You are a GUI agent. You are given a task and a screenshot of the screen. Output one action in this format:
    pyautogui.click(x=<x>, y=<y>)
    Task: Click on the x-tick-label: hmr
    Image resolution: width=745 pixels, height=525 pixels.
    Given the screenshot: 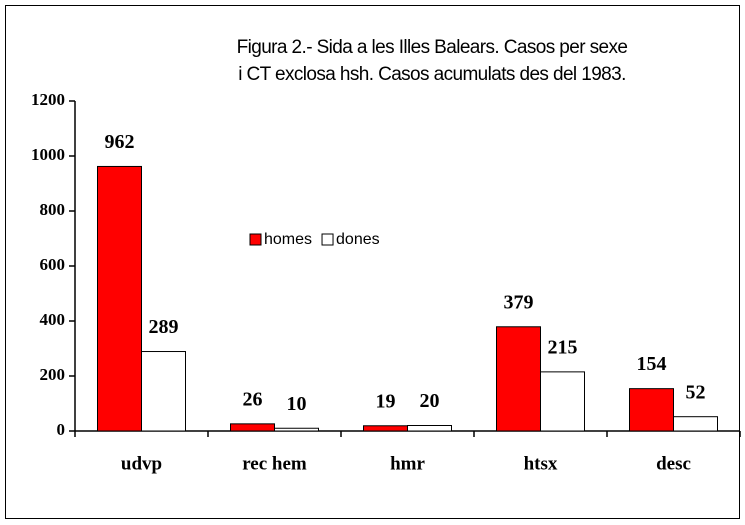 What is the action you would take?
    pyautogui.click(x=407, y=463)
    